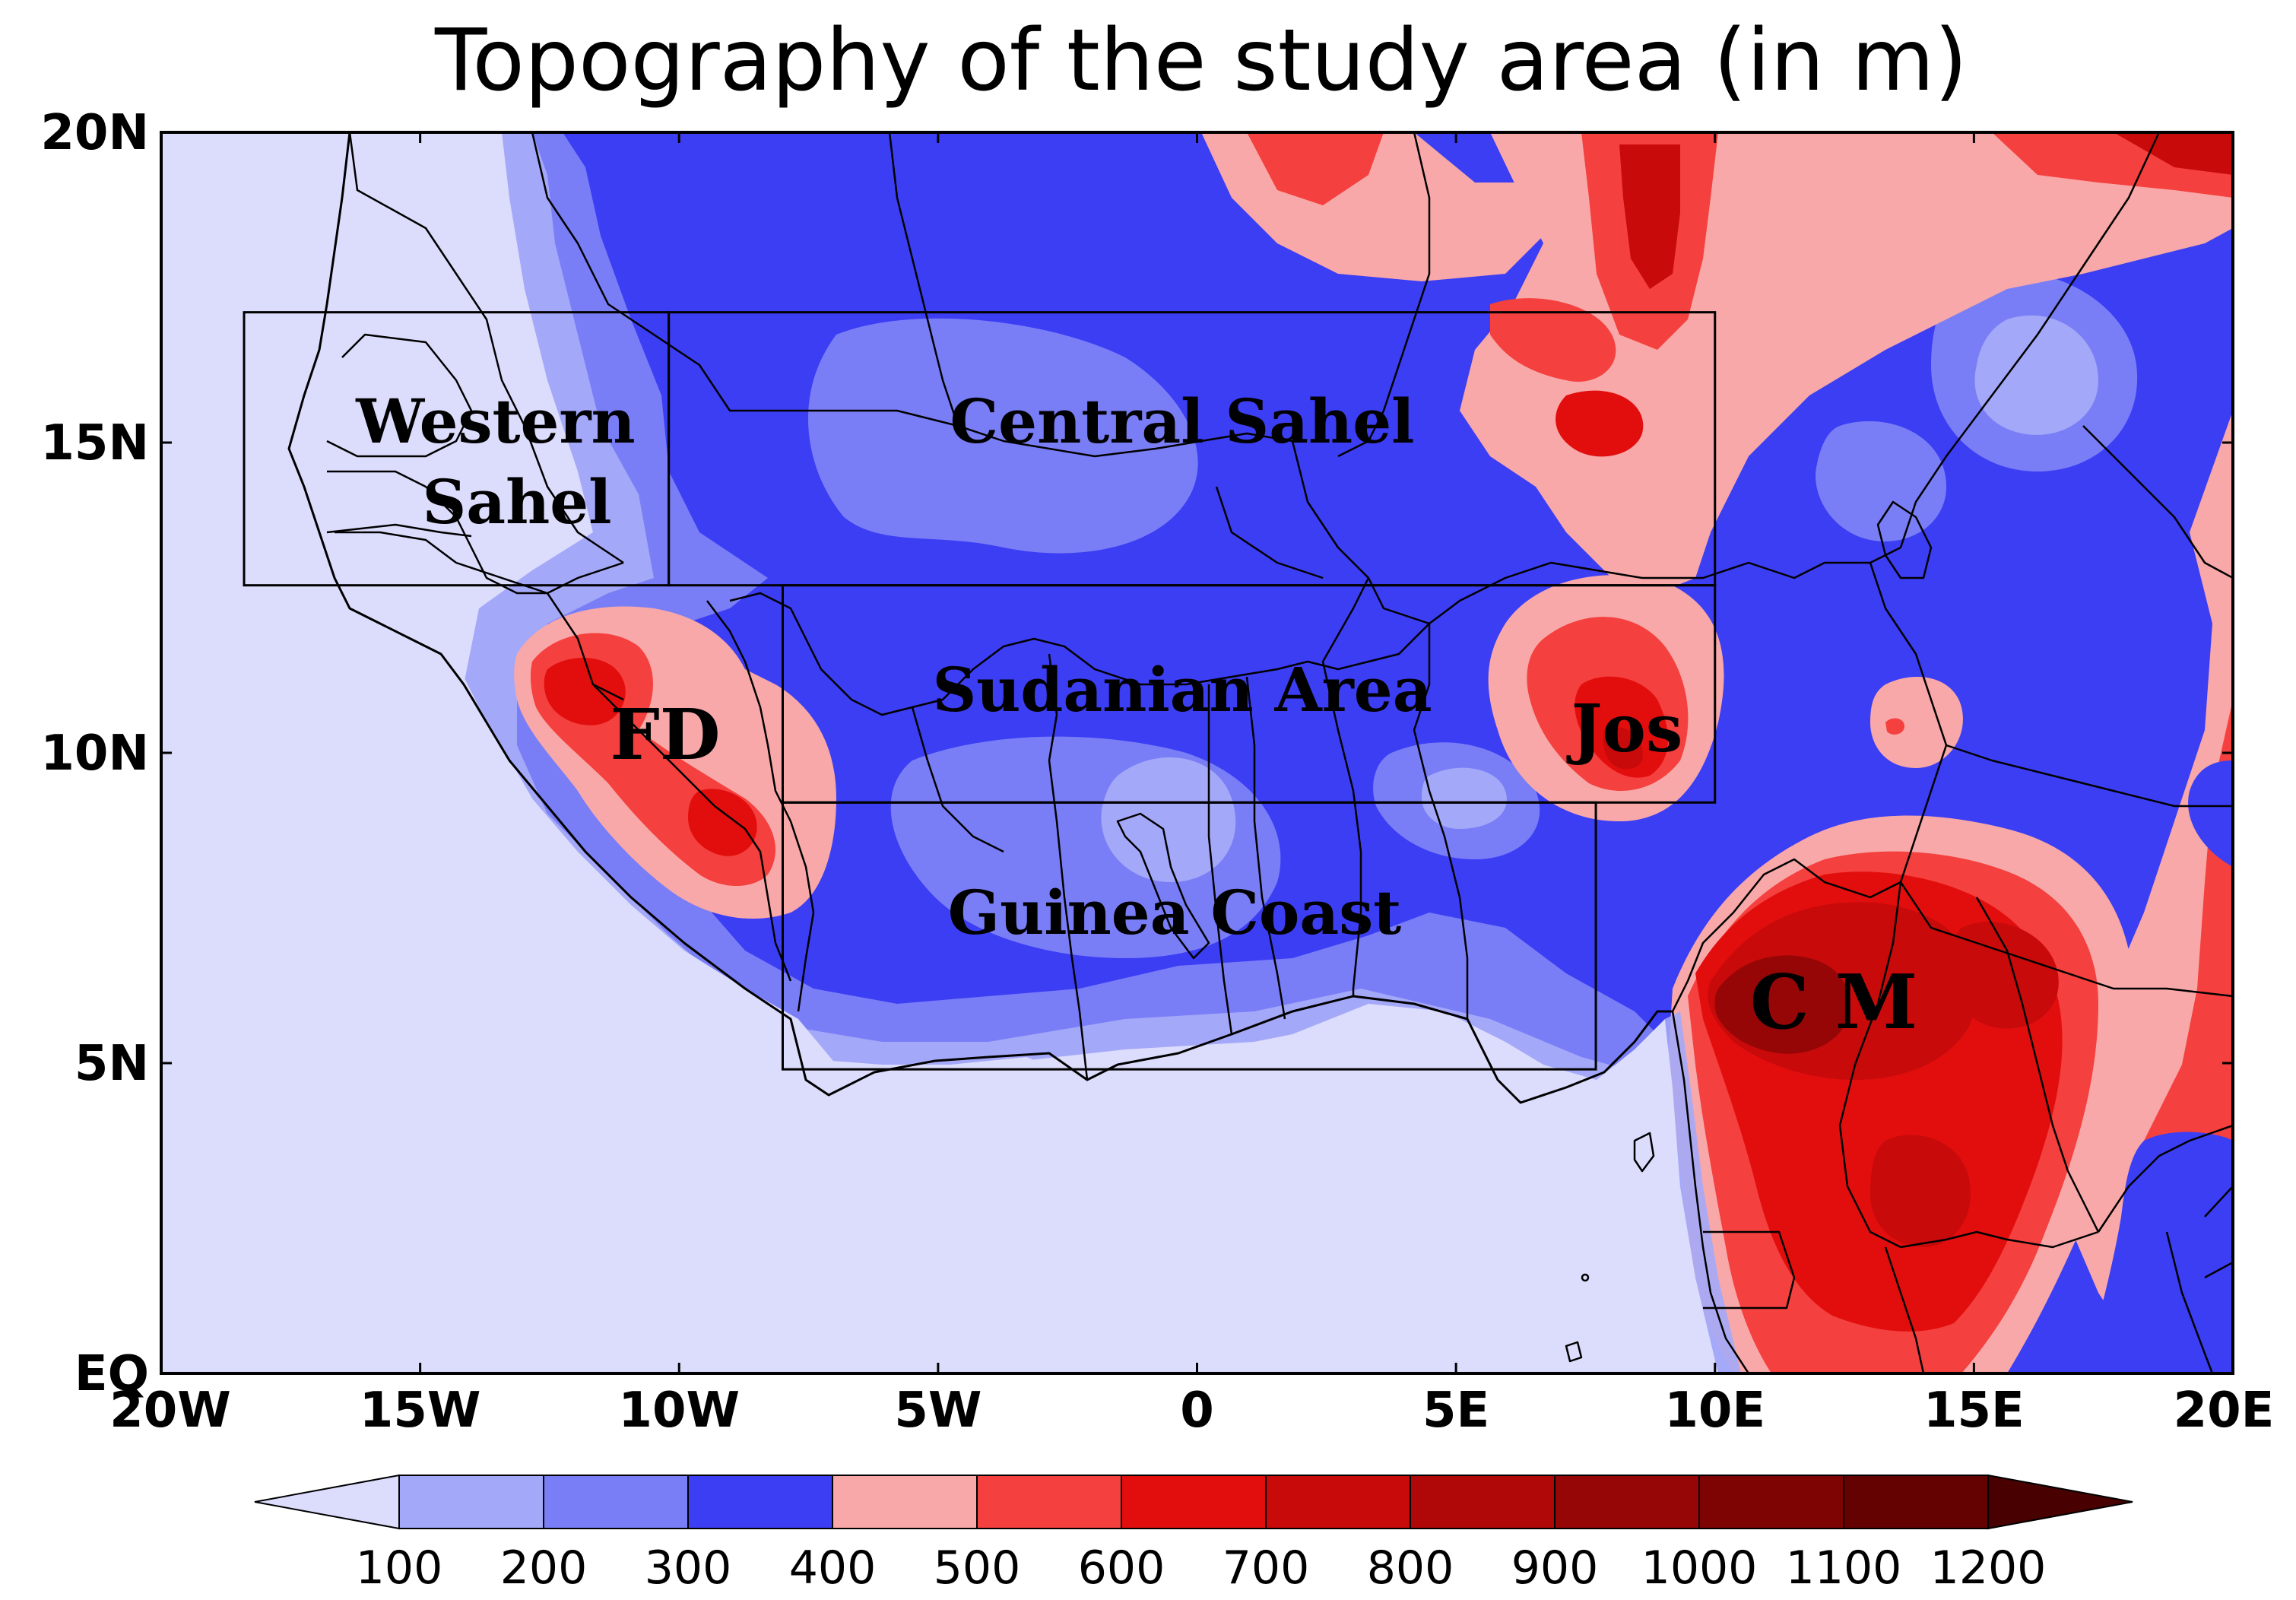  What do you see at coordinates (1916, 722) in the screenshot?
I see `mandara-bump` at bounding box center [1916, 722].